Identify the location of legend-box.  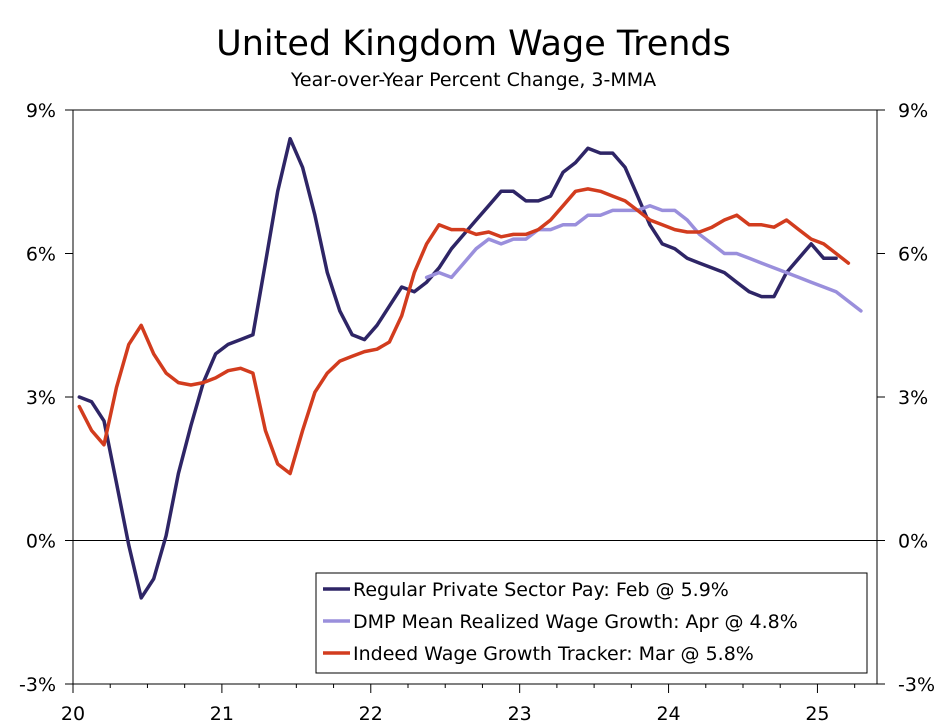
(591, 623).